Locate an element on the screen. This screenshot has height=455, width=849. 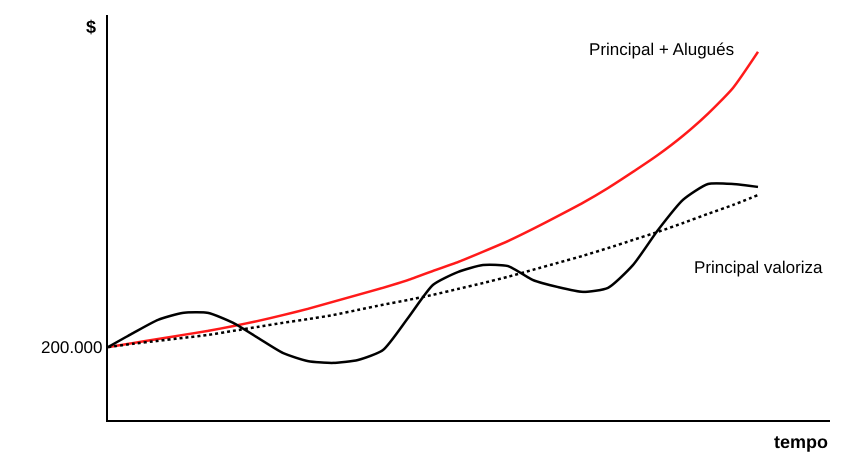
y-axis-title: $ is located at coordinates (91, 27).